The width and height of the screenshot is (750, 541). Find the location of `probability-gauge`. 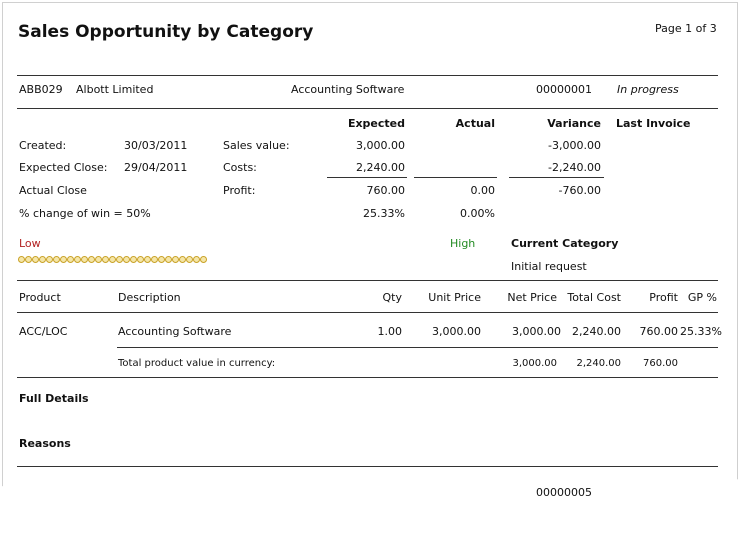

probability-gauge is located at coordinates (112, 259).